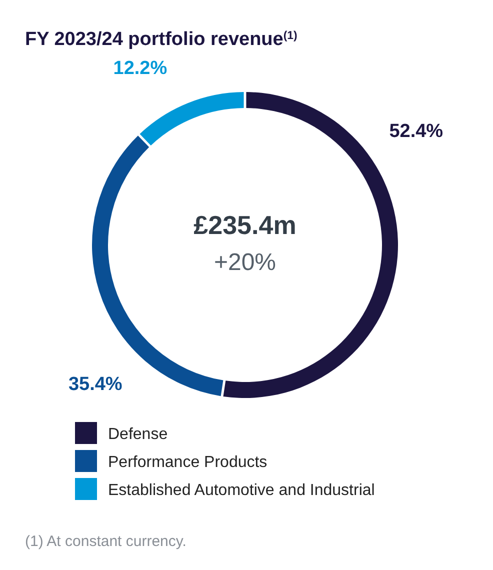  What do you see at coordinates (245, 225) in the screenshot?
I see `text: £235.4m` at bounding box center [245, 225].